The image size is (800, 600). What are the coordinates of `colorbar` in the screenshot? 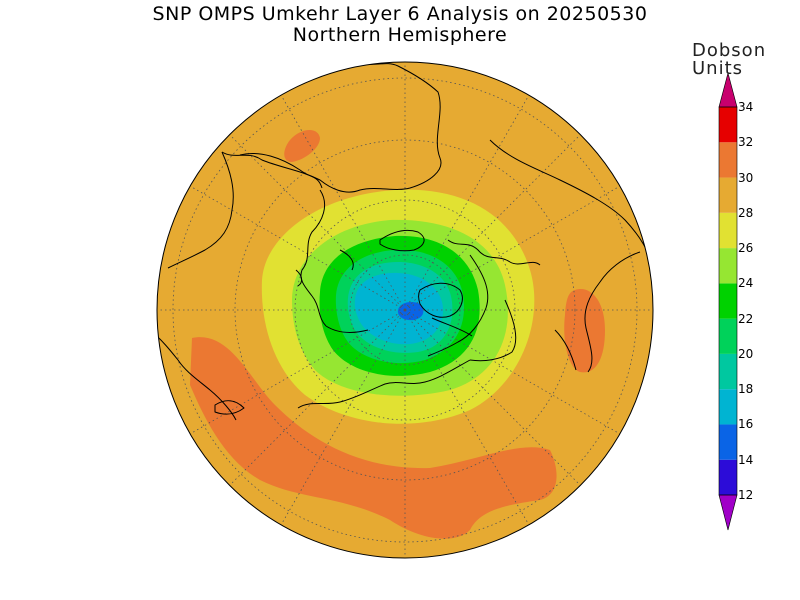 It's located at (728, 301).